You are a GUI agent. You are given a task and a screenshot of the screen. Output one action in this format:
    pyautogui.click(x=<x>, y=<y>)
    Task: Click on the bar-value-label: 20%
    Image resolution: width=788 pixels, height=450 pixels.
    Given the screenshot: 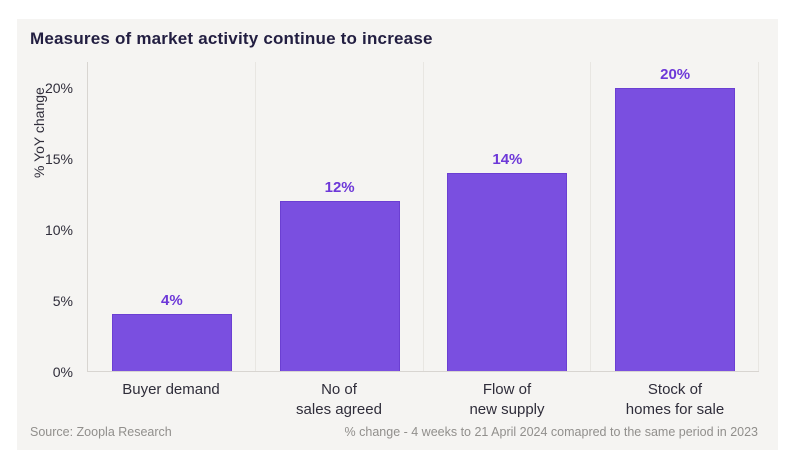 What is the action you would take?
    pyautogui.click(x=675, y=74)
    